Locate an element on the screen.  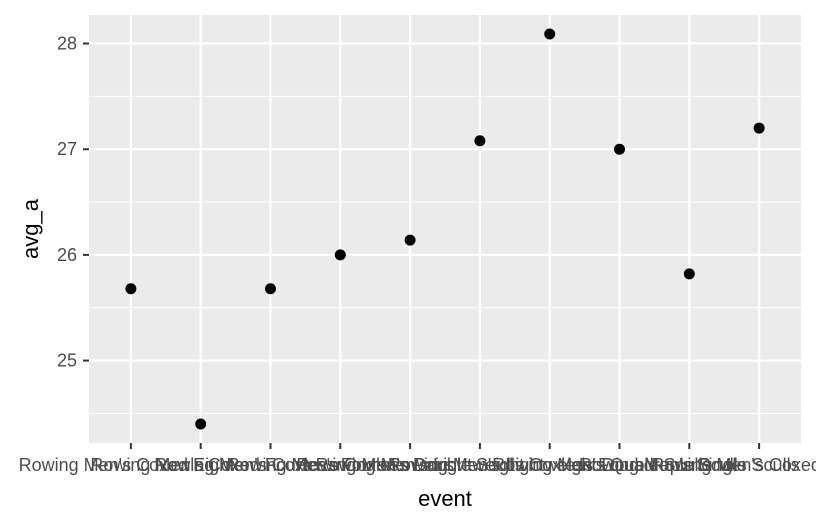
y-tick-label: 28 is located at coordinates (67, 44).